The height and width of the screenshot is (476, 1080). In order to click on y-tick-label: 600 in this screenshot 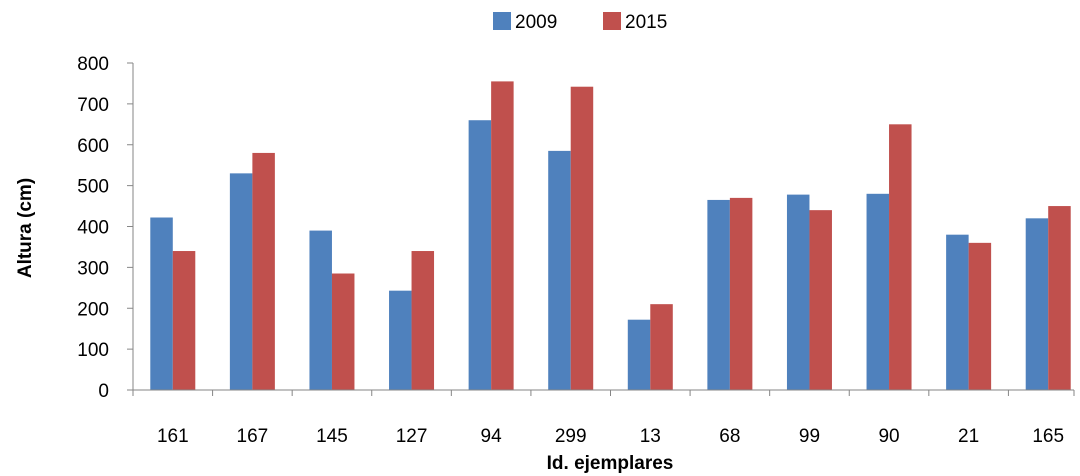, I will do `click(93, 146)`.